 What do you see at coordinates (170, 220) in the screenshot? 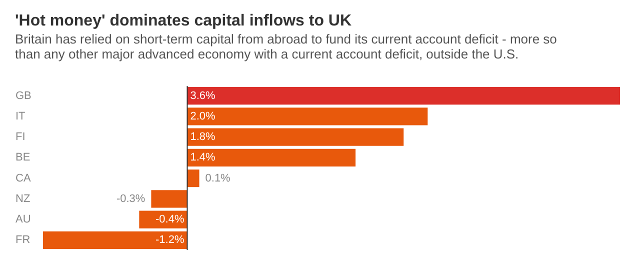
I see `data-label: -0.4%` at bounding box center [170, 220].